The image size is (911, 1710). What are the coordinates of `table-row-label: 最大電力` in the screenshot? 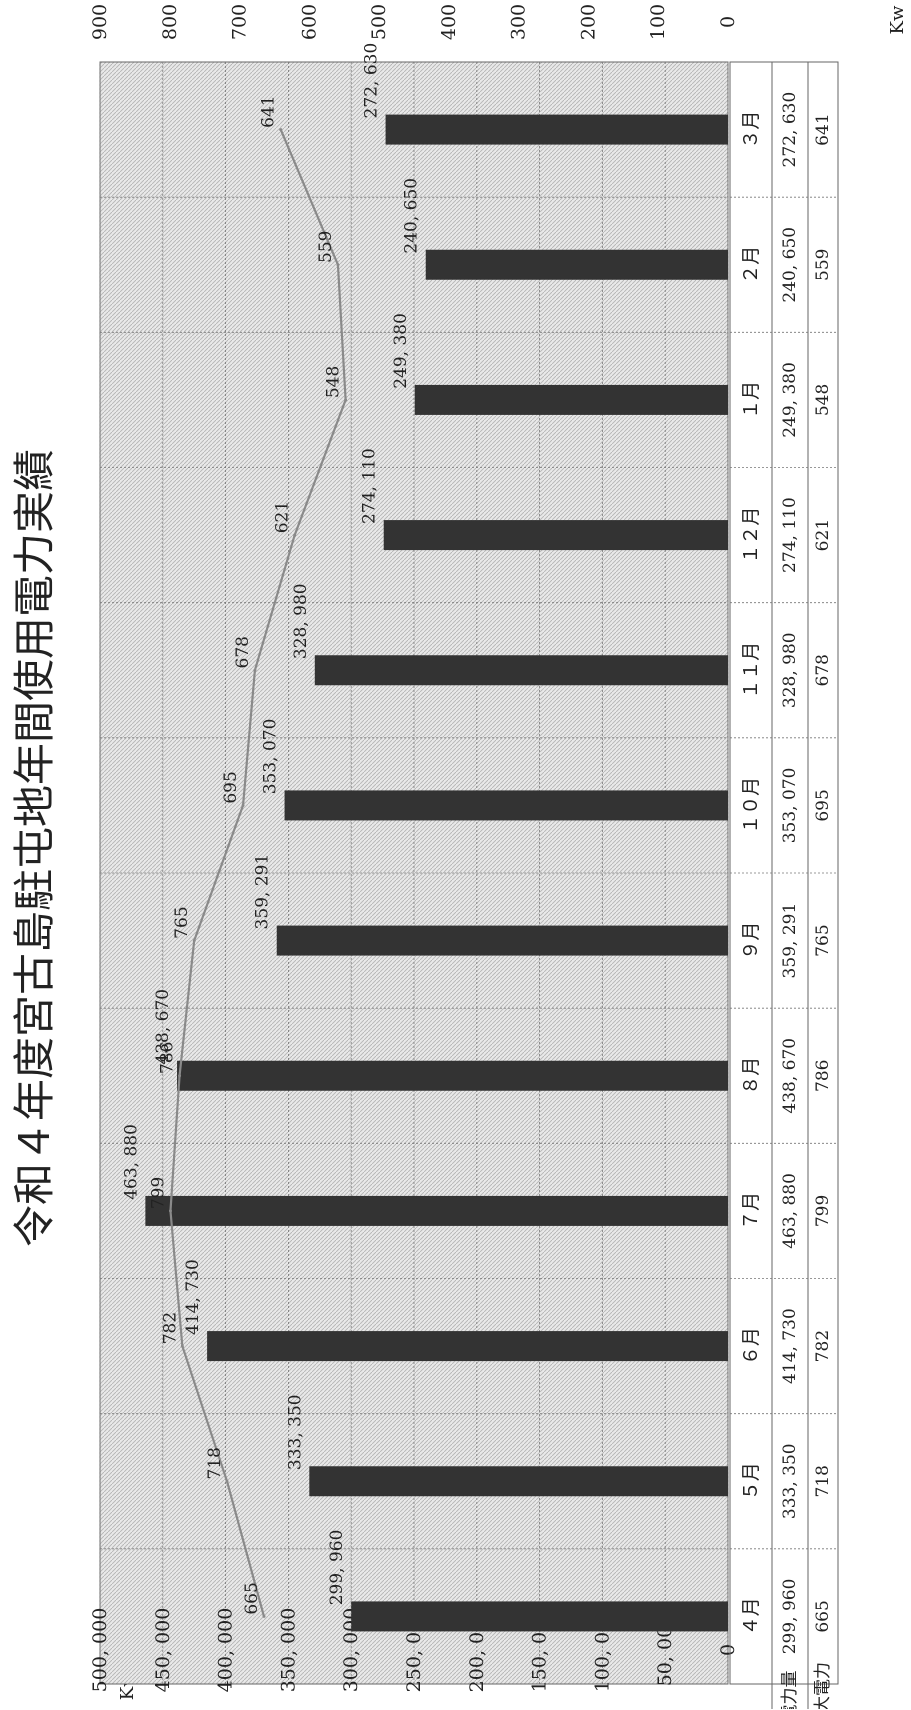 It's located at (823, 1685).